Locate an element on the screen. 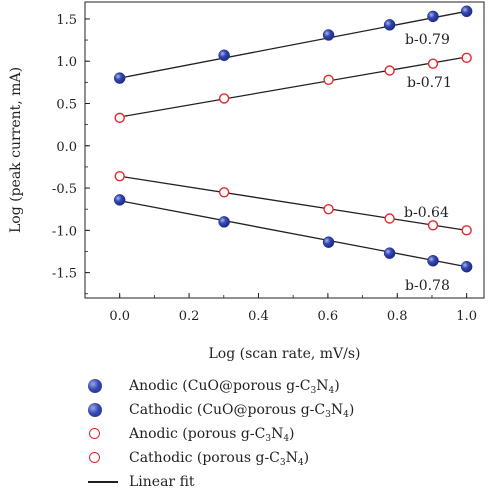  y-tick-label: 1.5 is located at coordinates (66, 20).